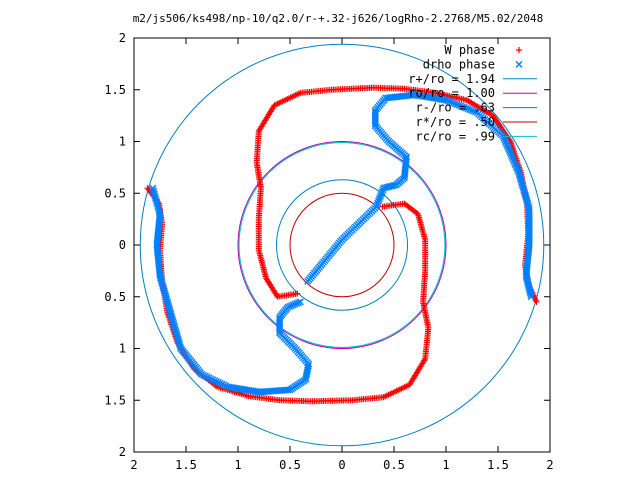  Describe the element at coordinates (451, 79) in the screenshot. I see `legend-label: r+/ro = 1.94` at that location.